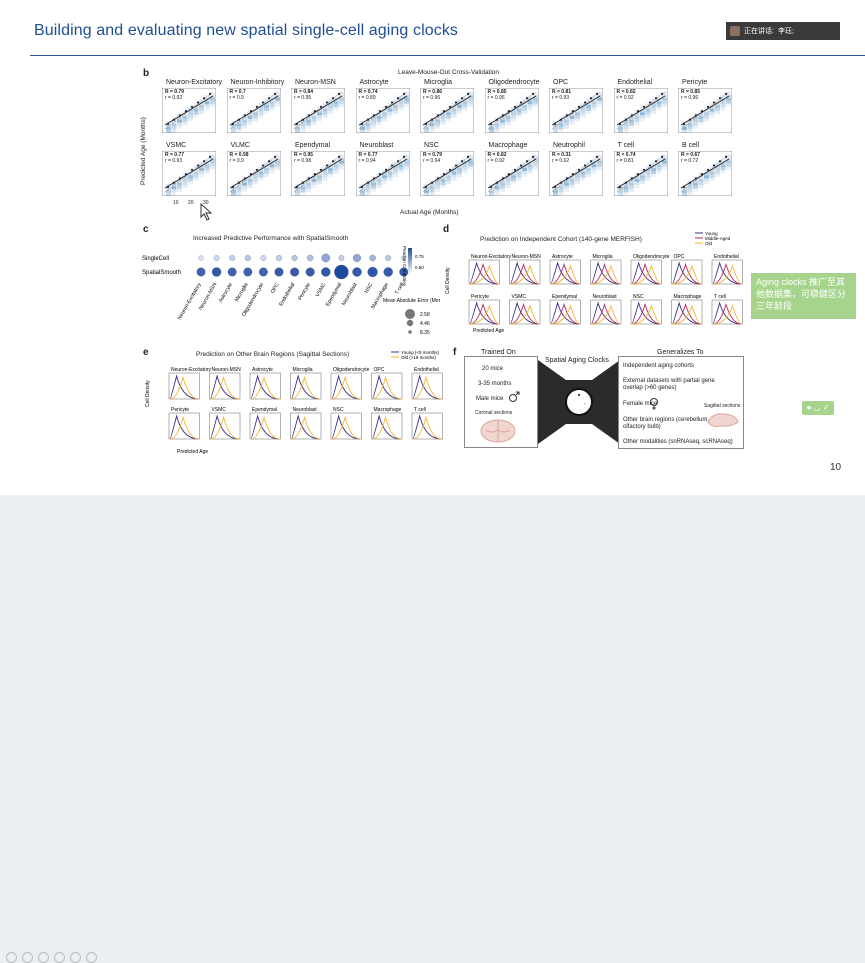 Image resolution: width=865 pixels, height=963 pixels. I want to click on speaker-name: 李珏;, so click(785, 31).